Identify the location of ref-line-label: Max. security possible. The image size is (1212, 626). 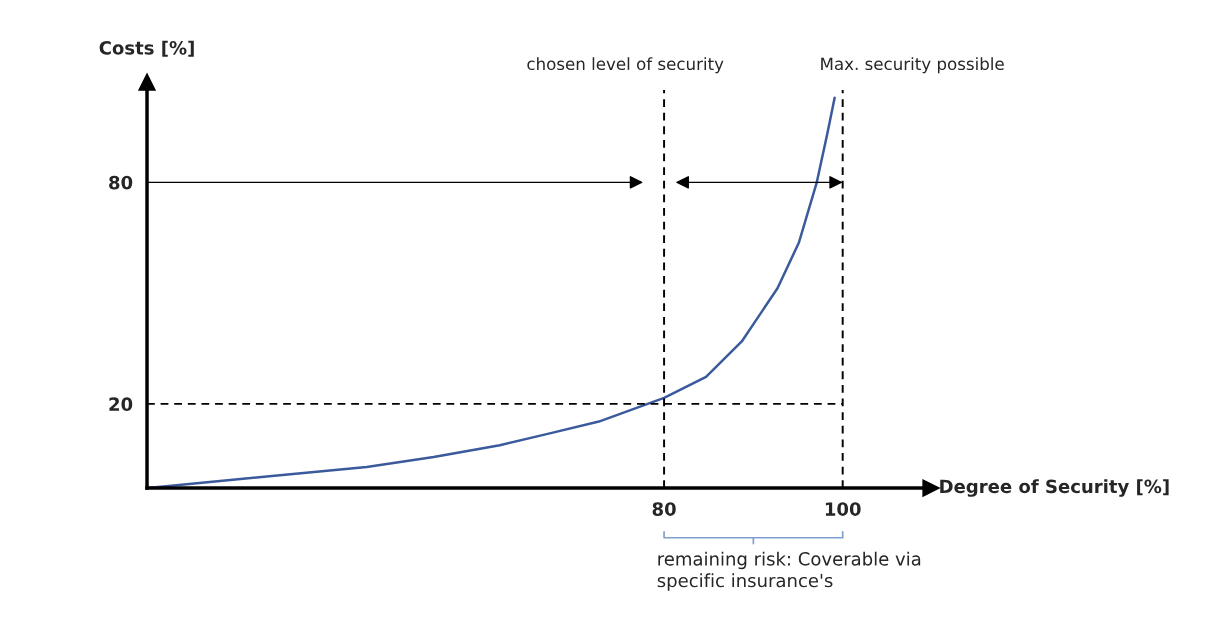
(912, 65).